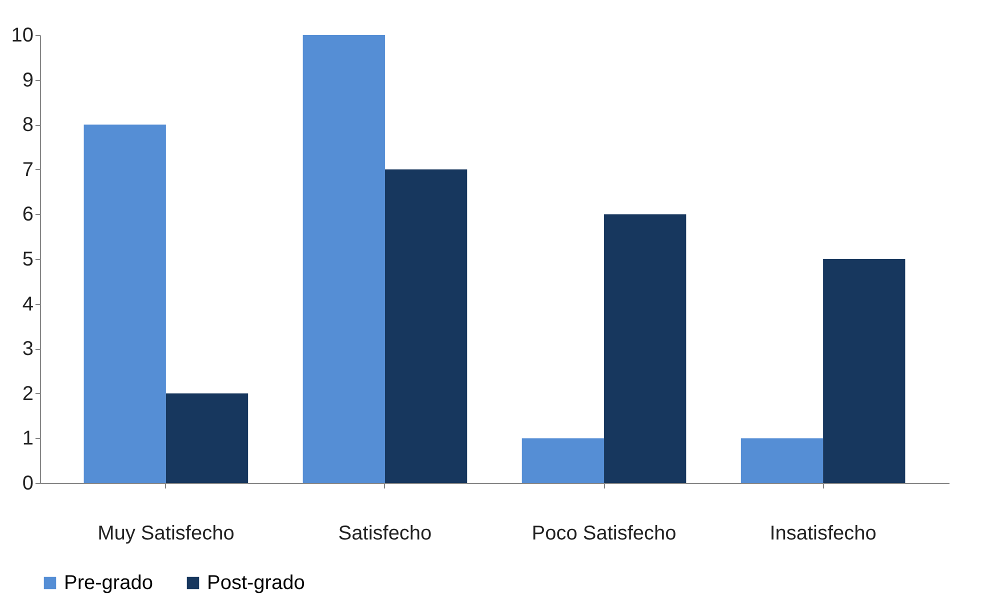  I want to click on y-tick-label: 10, so click(22, 35).